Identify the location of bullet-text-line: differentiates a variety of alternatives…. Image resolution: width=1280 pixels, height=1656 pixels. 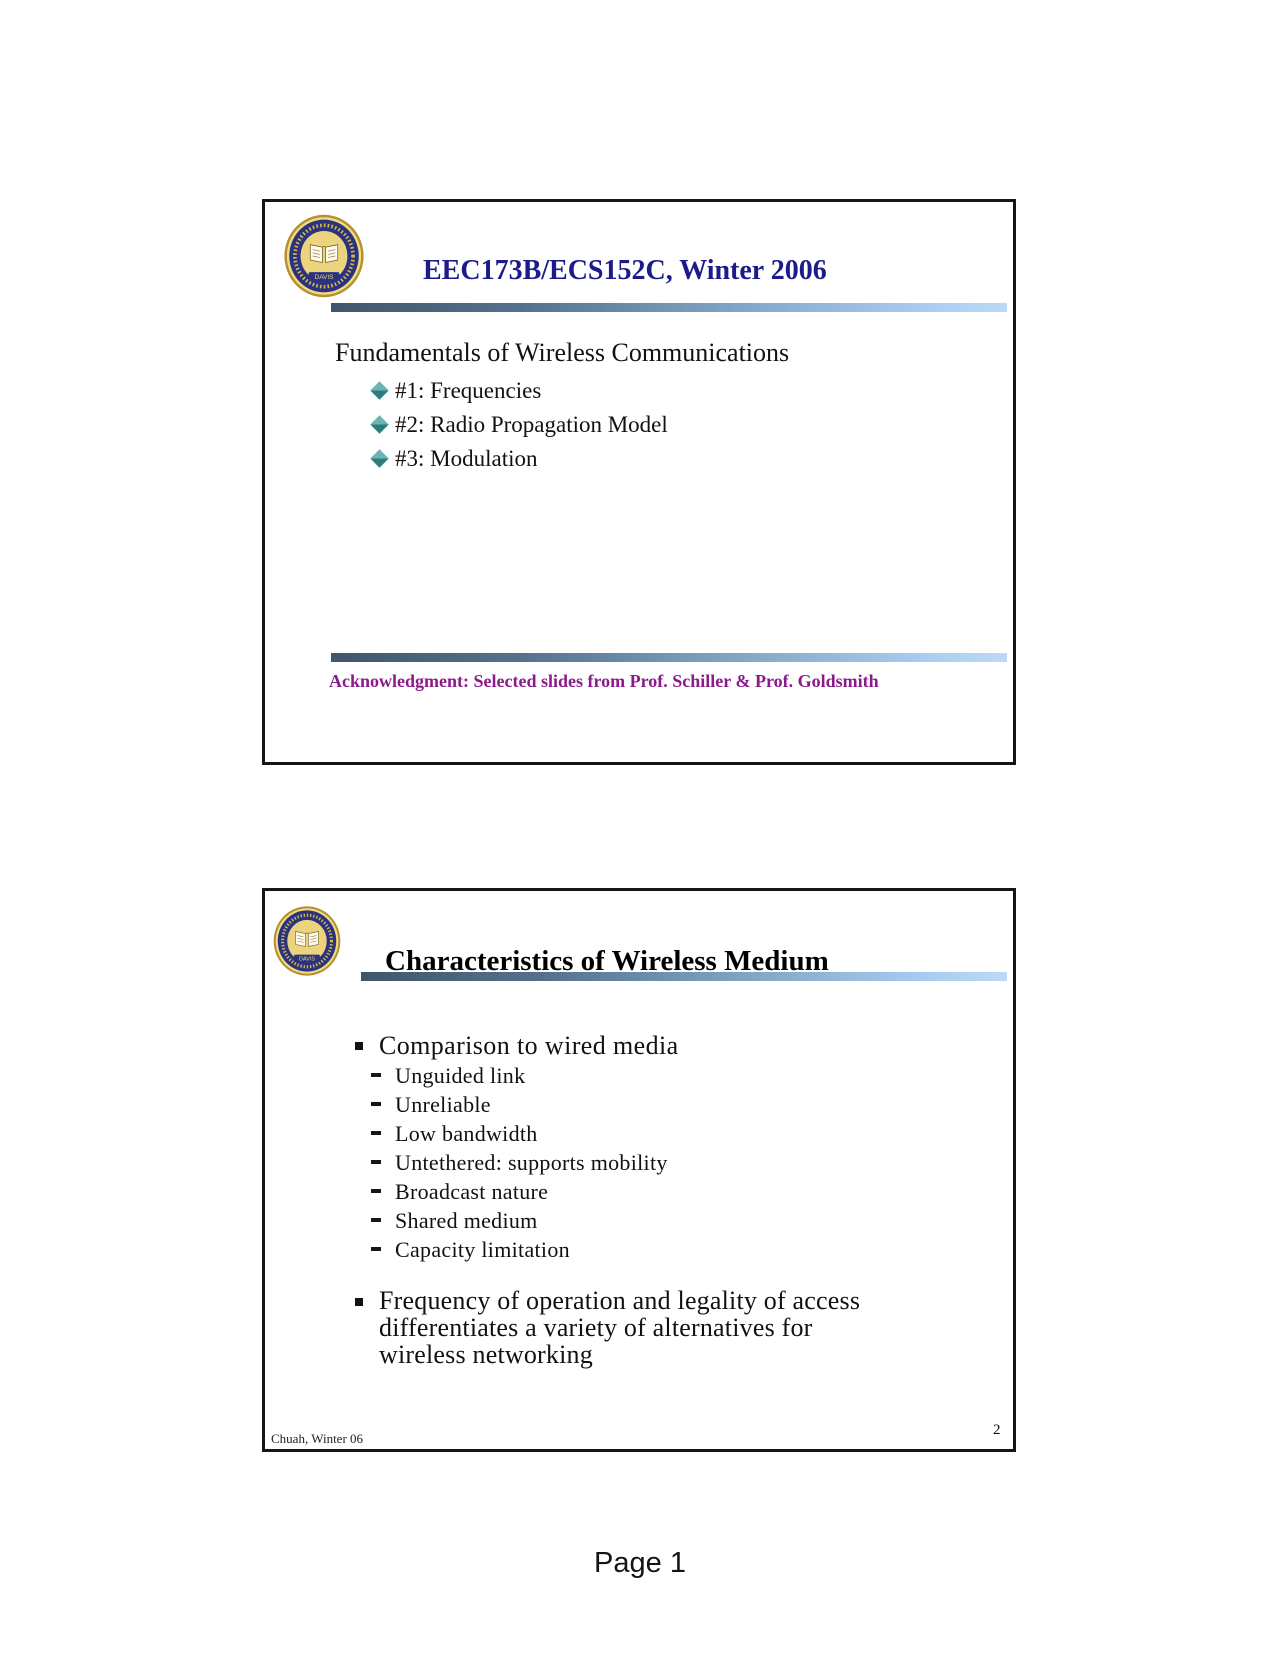
(596, 1327).